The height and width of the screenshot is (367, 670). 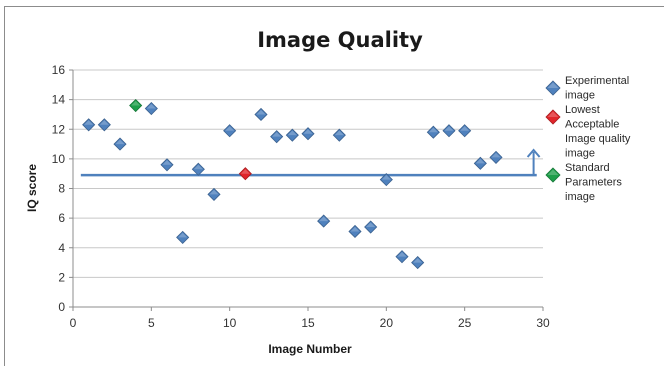 What do you see at coordinates (73, 323) in the screenshot?
I see `x-tick-label: 0` at bounding box center [73, 323].